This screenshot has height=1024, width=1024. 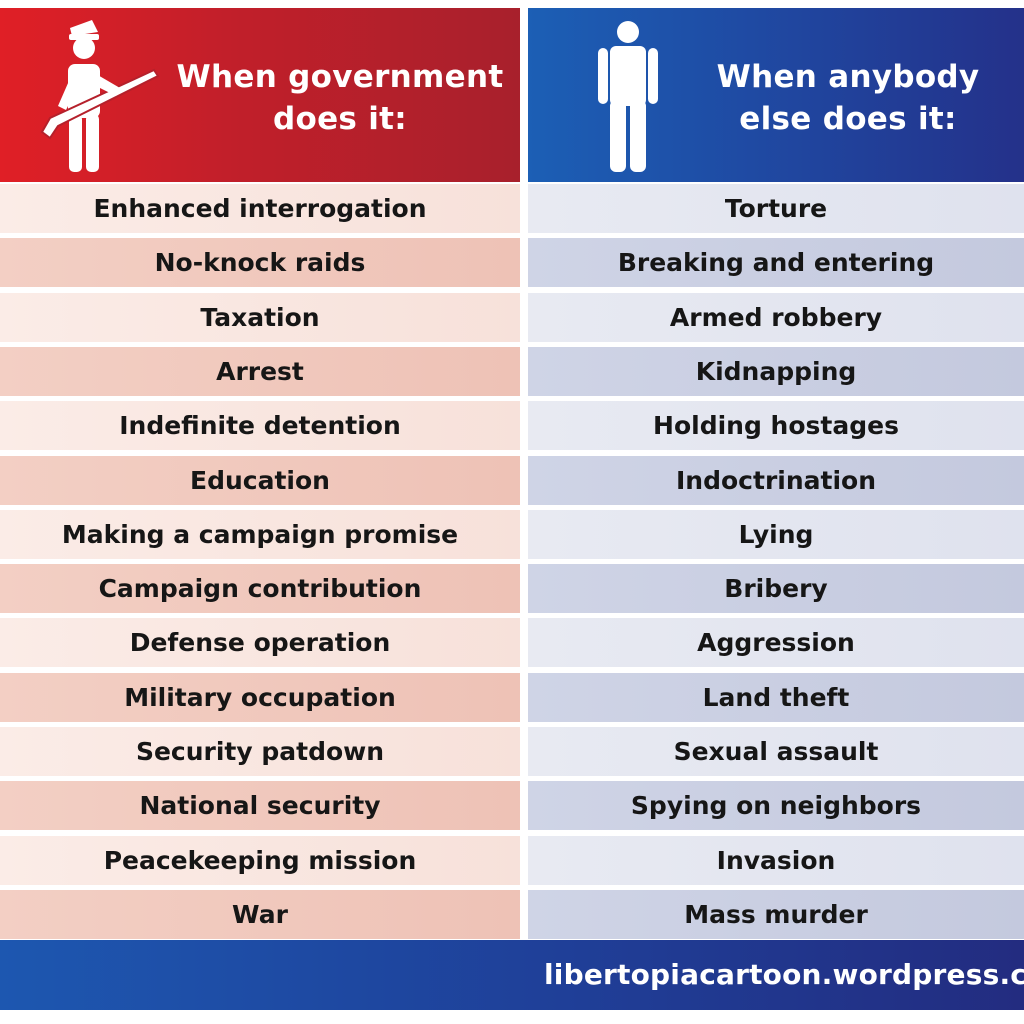 I want to click on table-row: Peacekeeping mission Invasion, so click(x=512, y=860).